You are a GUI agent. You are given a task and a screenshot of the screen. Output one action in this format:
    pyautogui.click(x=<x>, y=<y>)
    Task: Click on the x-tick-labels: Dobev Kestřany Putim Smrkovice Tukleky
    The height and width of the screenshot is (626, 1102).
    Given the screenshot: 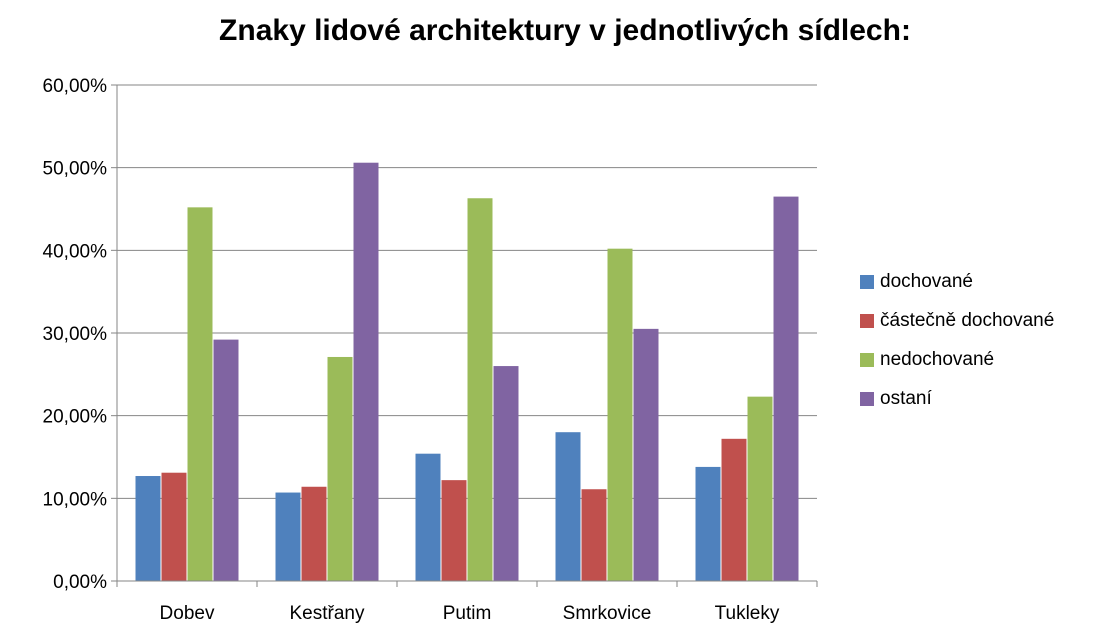 What is the action you would take?
    pyautogui.click(x=470, y=613)
    